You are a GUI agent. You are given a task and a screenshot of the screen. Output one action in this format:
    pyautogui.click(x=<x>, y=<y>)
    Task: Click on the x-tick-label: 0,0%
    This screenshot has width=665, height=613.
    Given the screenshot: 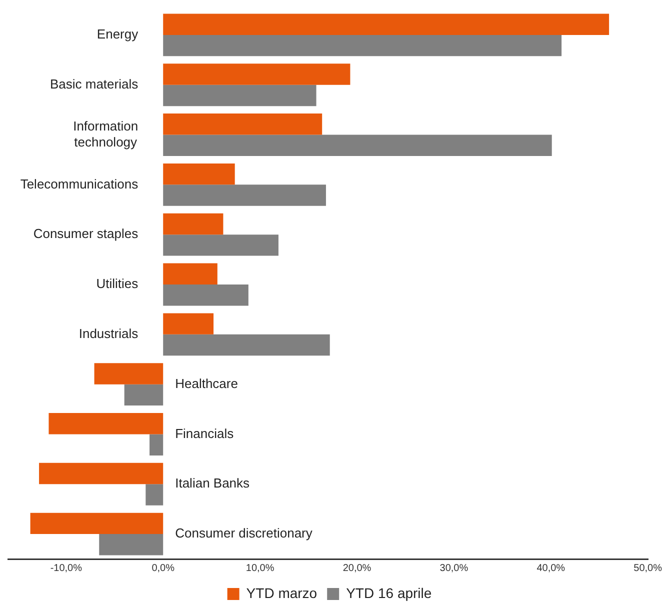 What is the action you would take?
    pyautogui.click(x=163, y=568)
    